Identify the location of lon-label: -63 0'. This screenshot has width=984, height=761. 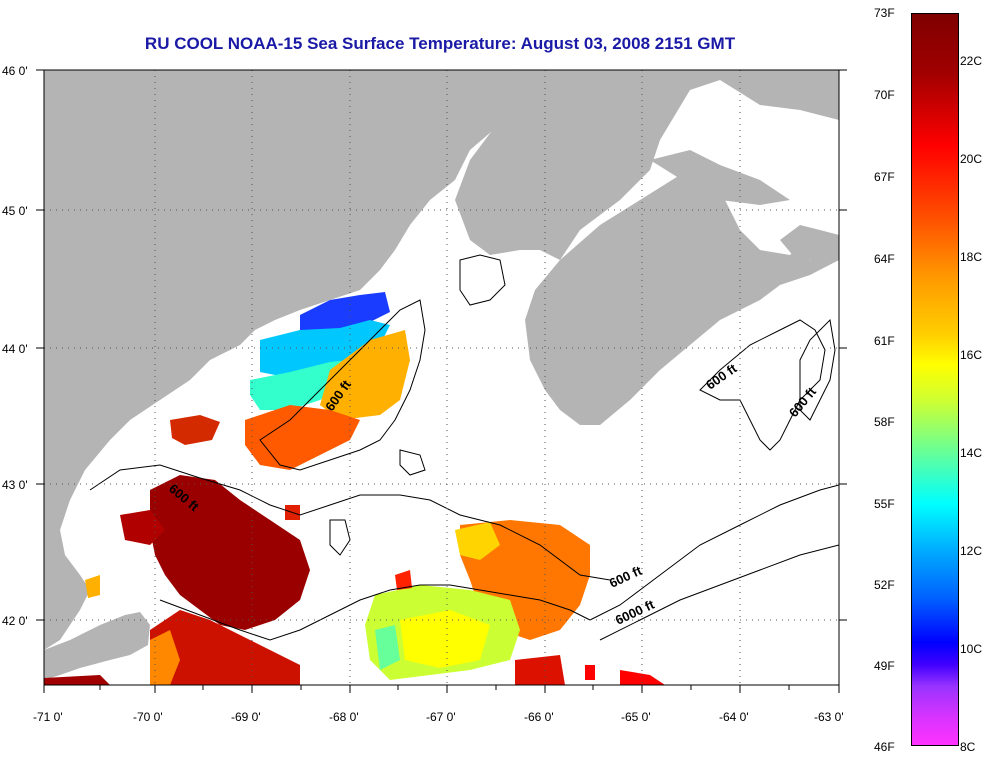
(829, 717).